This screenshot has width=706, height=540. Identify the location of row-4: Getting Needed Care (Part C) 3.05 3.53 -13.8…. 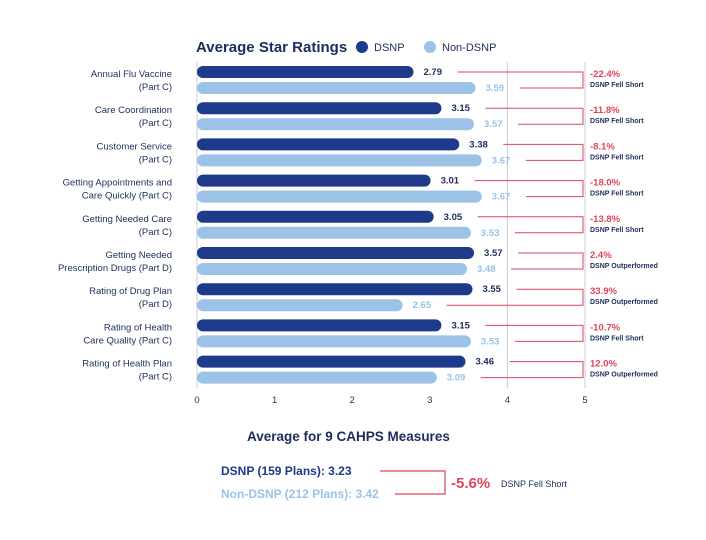
(363, 224).